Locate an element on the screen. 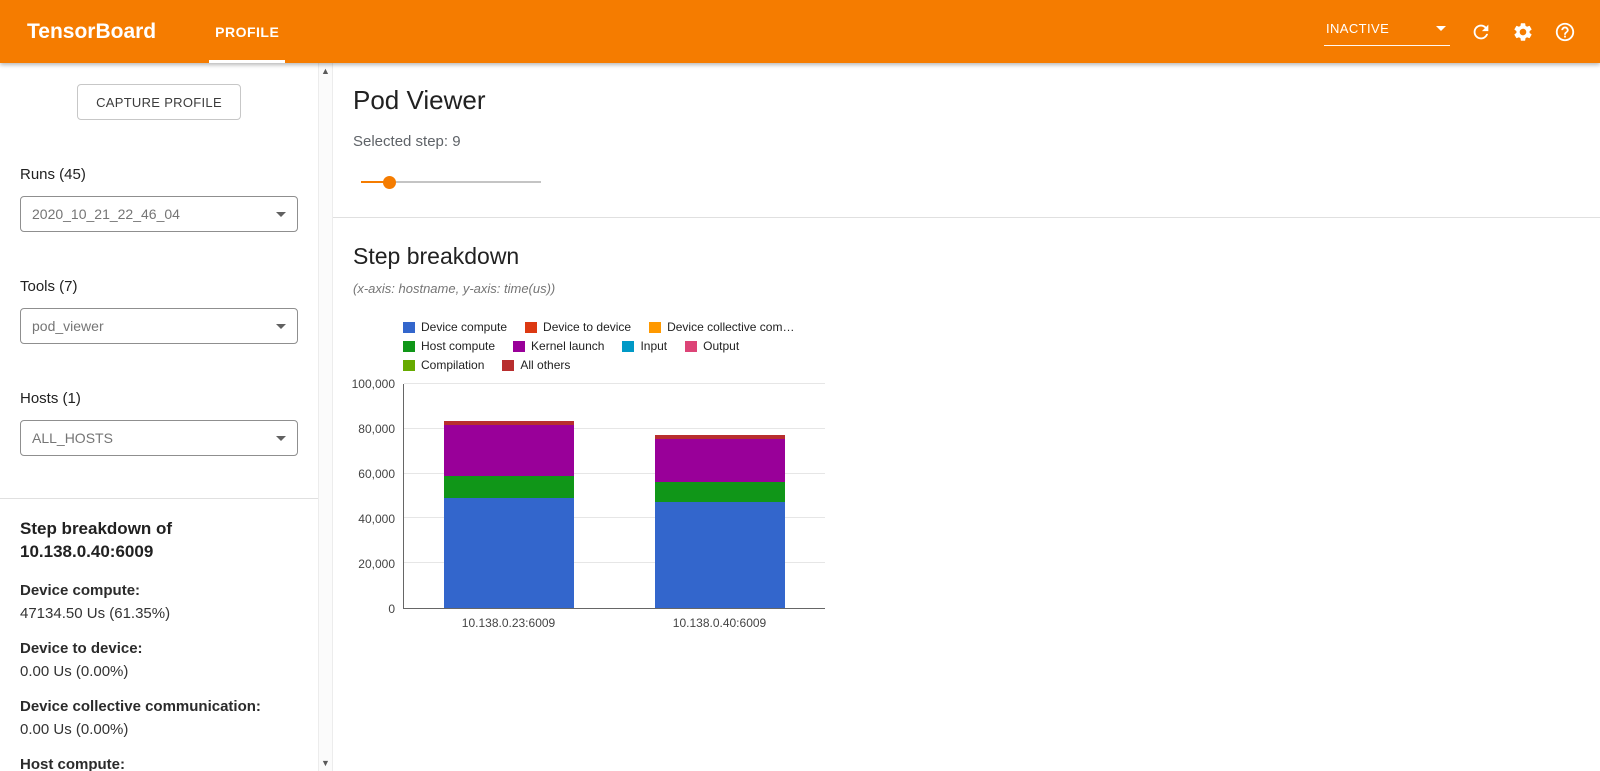 The image size is (1600, 771). legend-item: Device compute is located at coordinates (455, 327).